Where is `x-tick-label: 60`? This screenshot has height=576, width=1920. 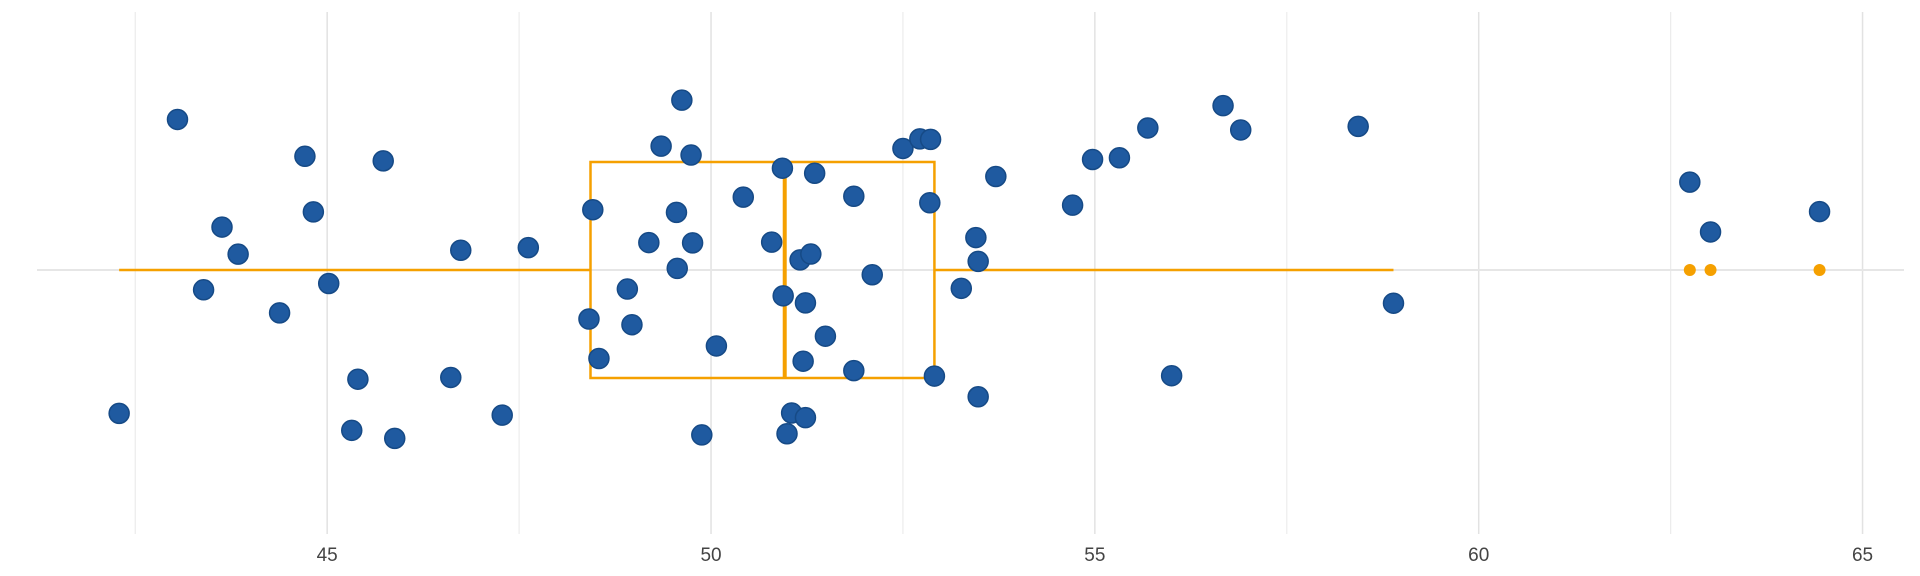
x-tick-label: 60 is located at coordinates (1478, 555).